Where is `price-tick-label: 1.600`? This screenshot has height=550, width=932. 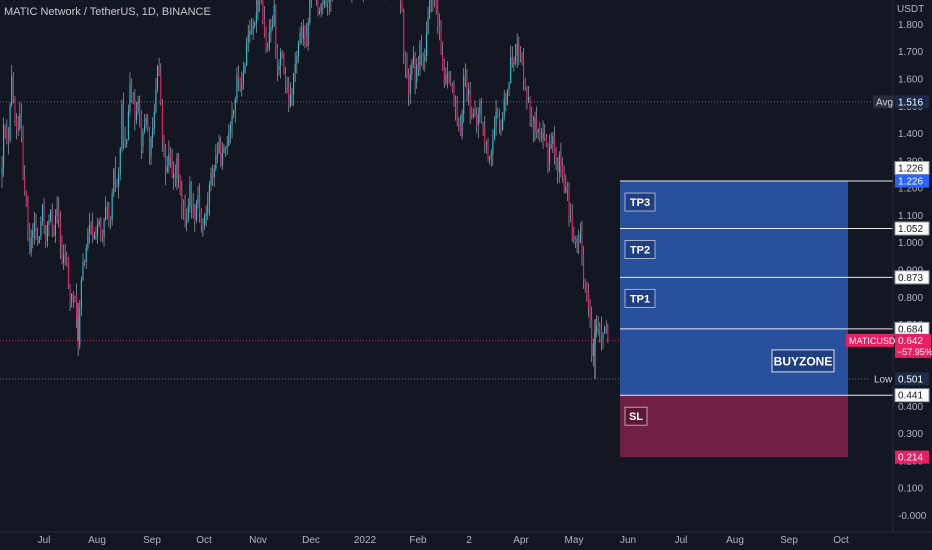
price-tick-label: 1.600 is located at coordinates (910, 80).